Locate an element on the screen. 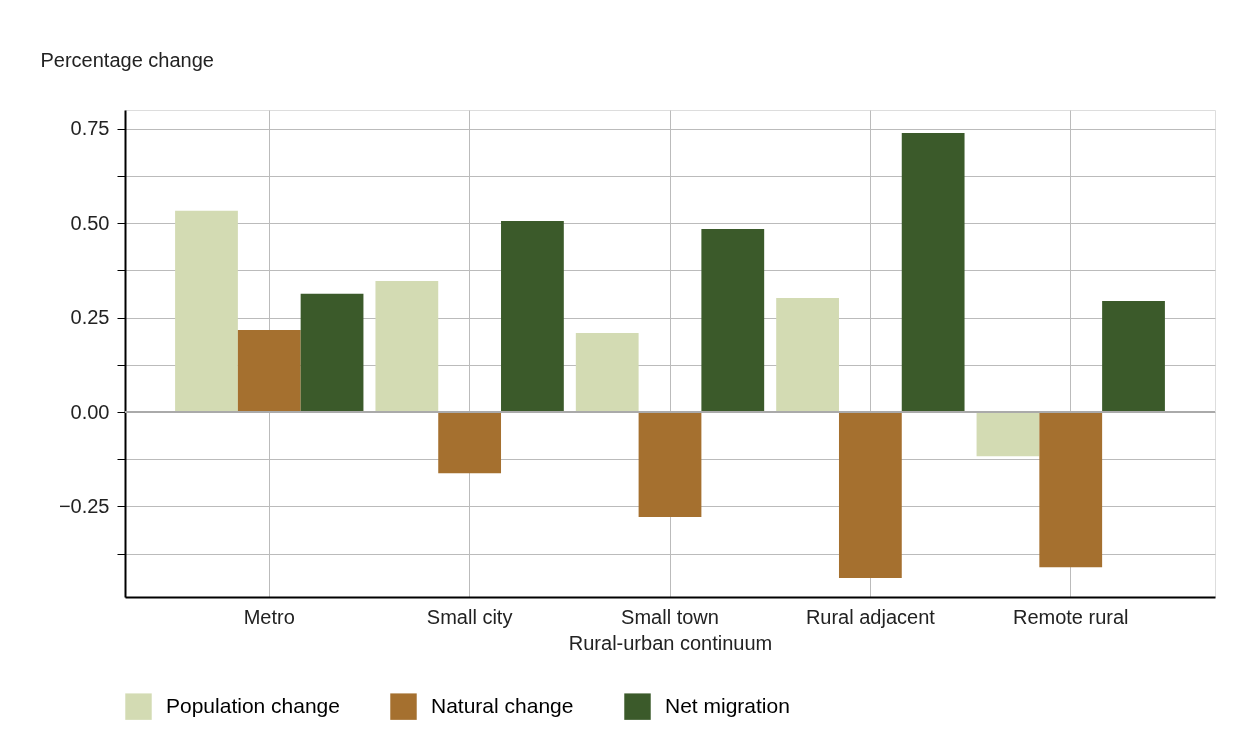  x-tick-label: Rural adjacent is located at coordinates (870, 616).